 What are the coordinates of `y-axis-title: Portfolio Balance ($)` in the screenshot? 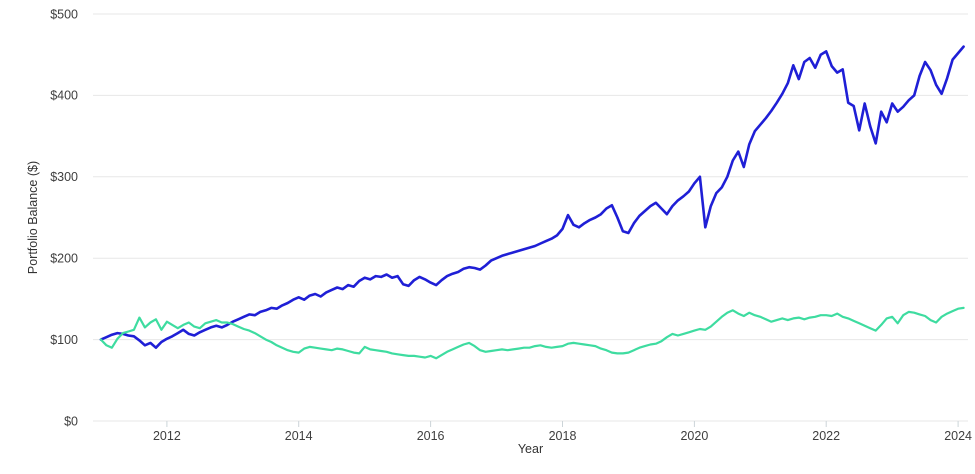 It's located at (33, 217).